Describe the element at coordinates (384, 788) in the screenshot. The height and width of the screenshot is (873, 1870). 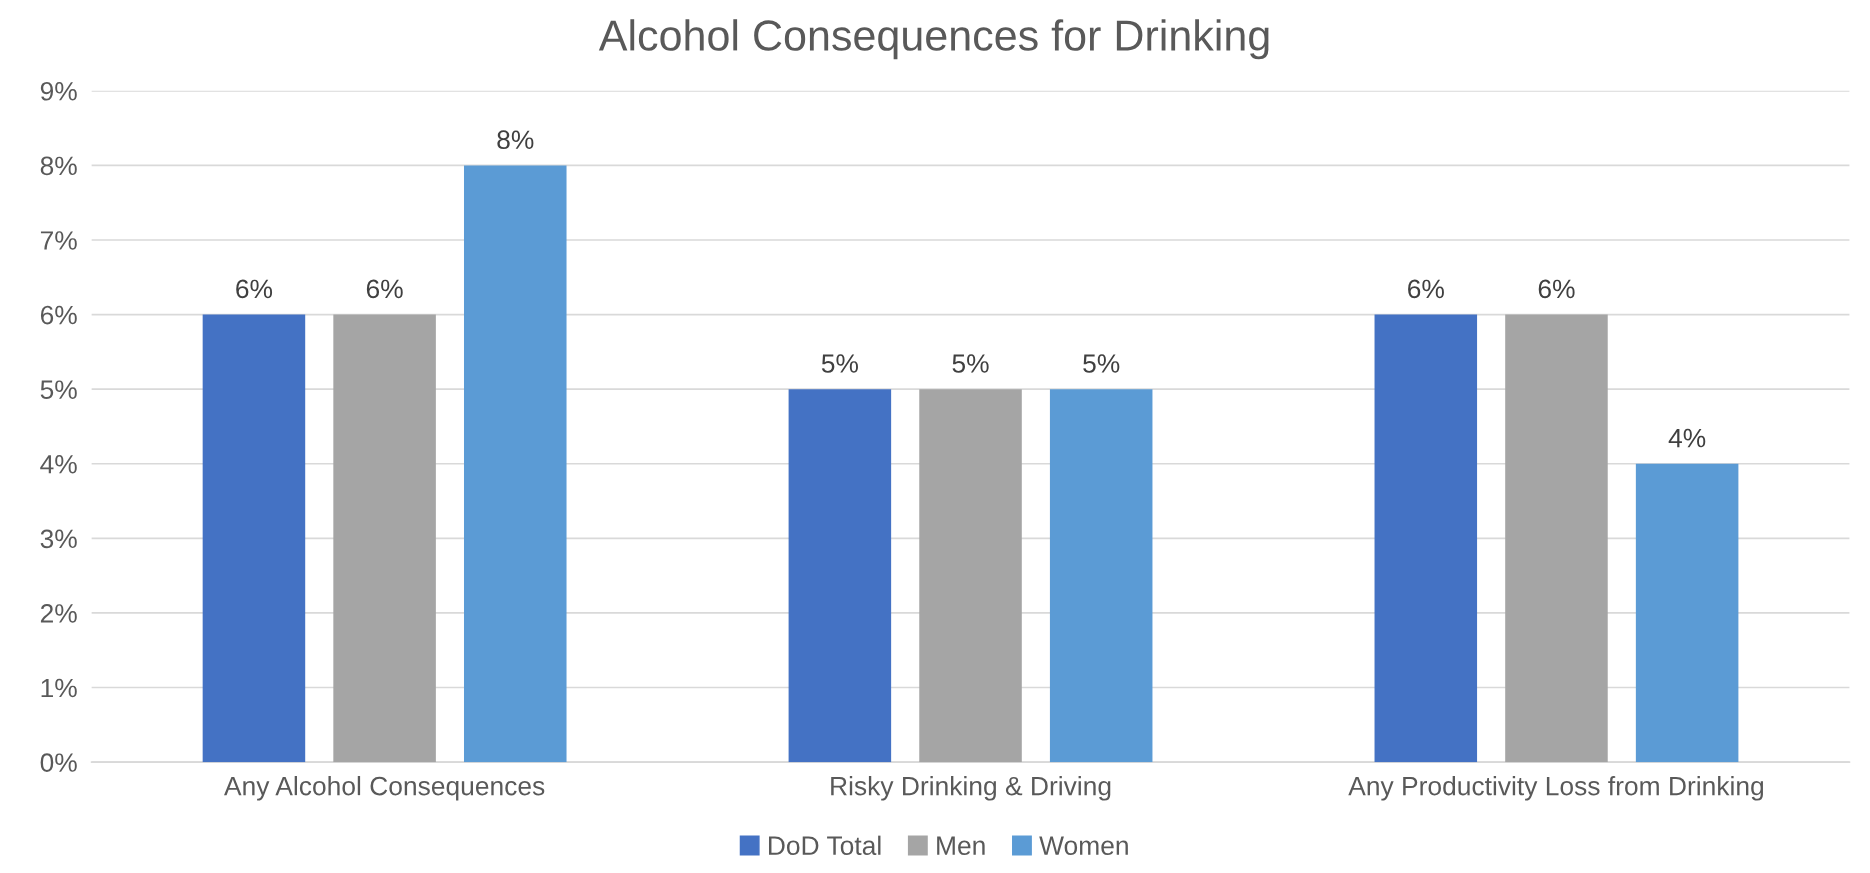
I see `x-tick-label: Any Alcohol Consequences` at that location.